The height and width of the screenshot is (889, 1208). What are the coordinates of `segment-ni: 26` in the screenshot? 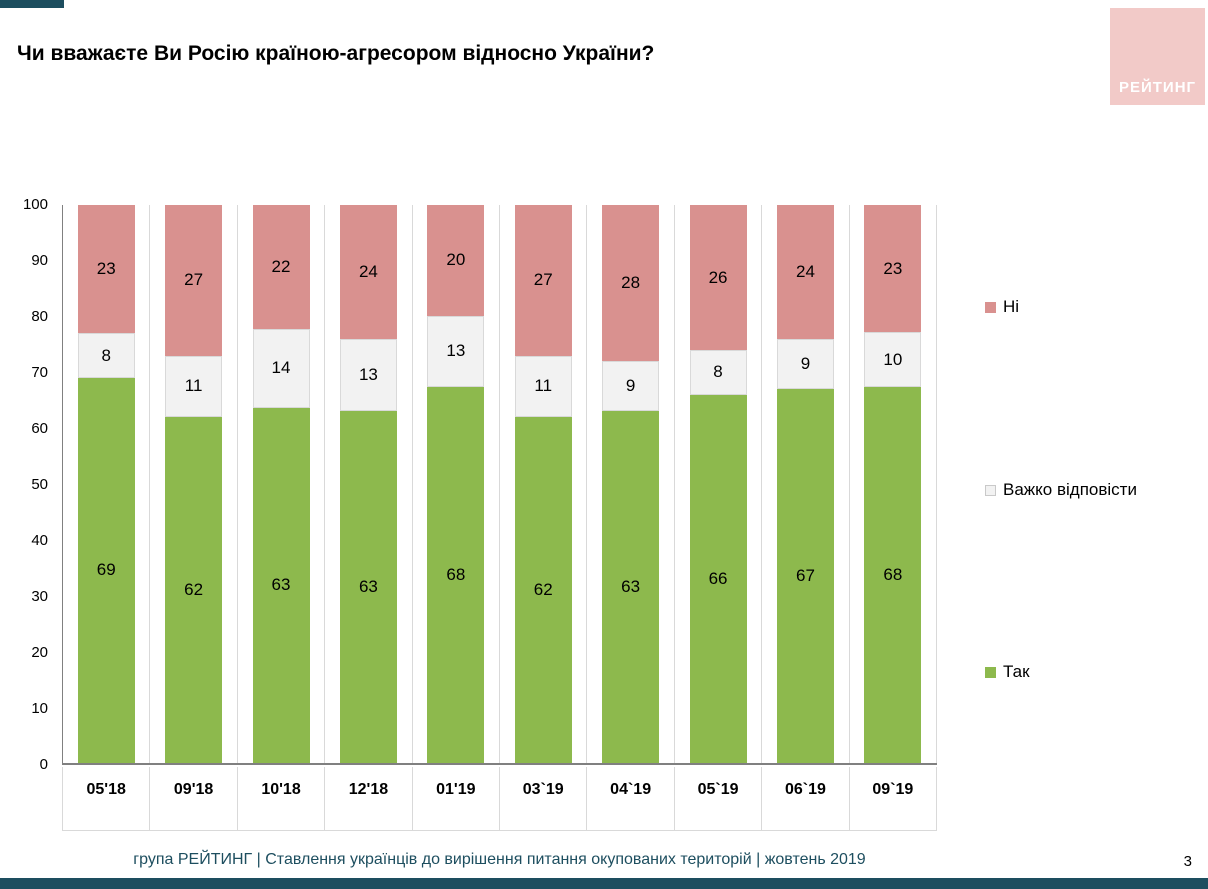 It's located at (718, 278).